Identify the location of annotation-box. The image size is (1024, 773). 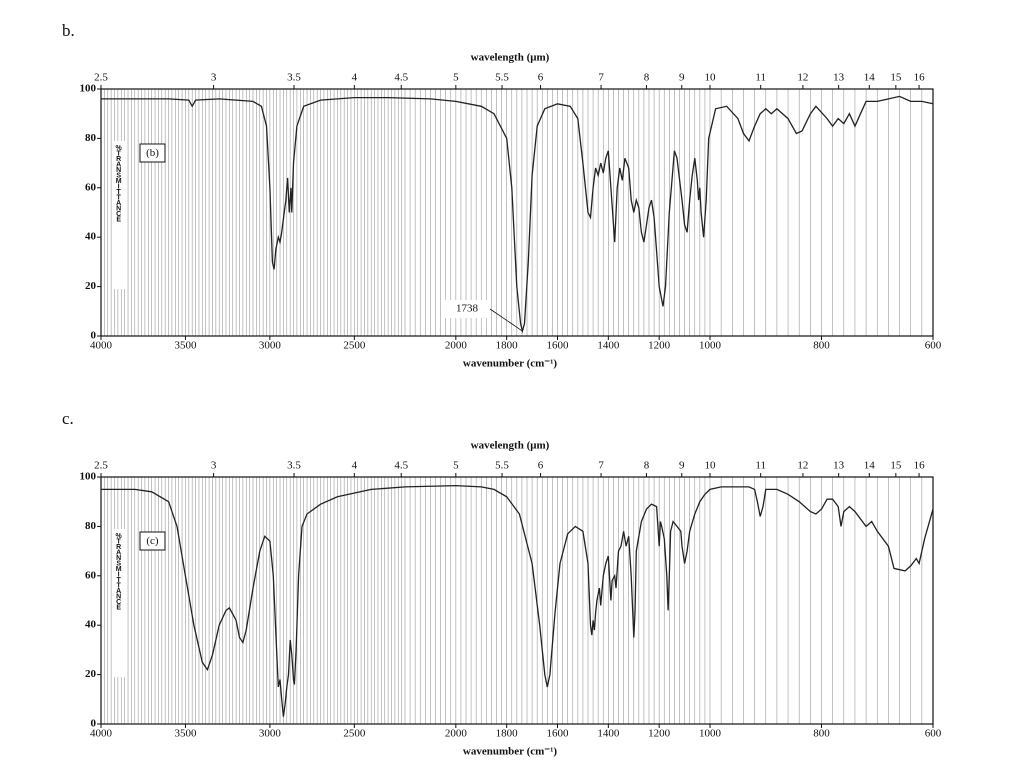
(467, 309).